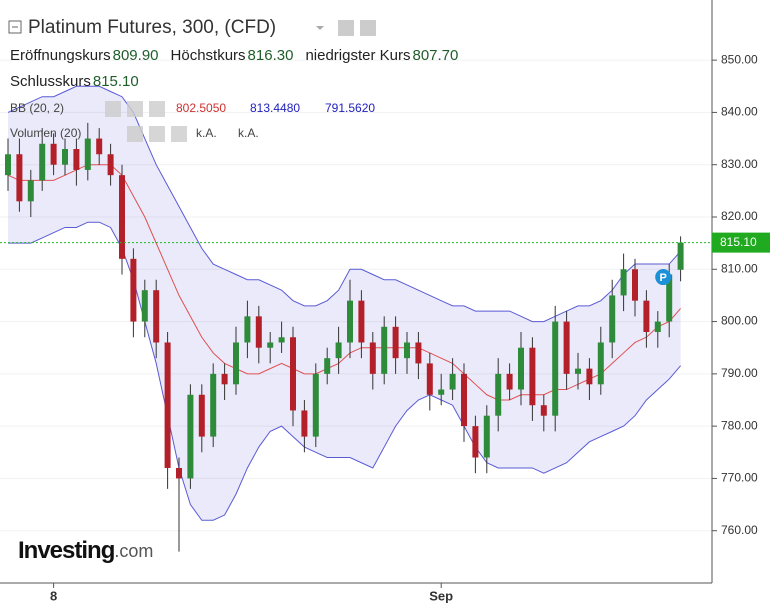 The image size is (770, 604). What do you see at coordinates (275, 108) in the screenshot?
I see `bb-upper-value: 813.4480` at bounding box center [275, 108].